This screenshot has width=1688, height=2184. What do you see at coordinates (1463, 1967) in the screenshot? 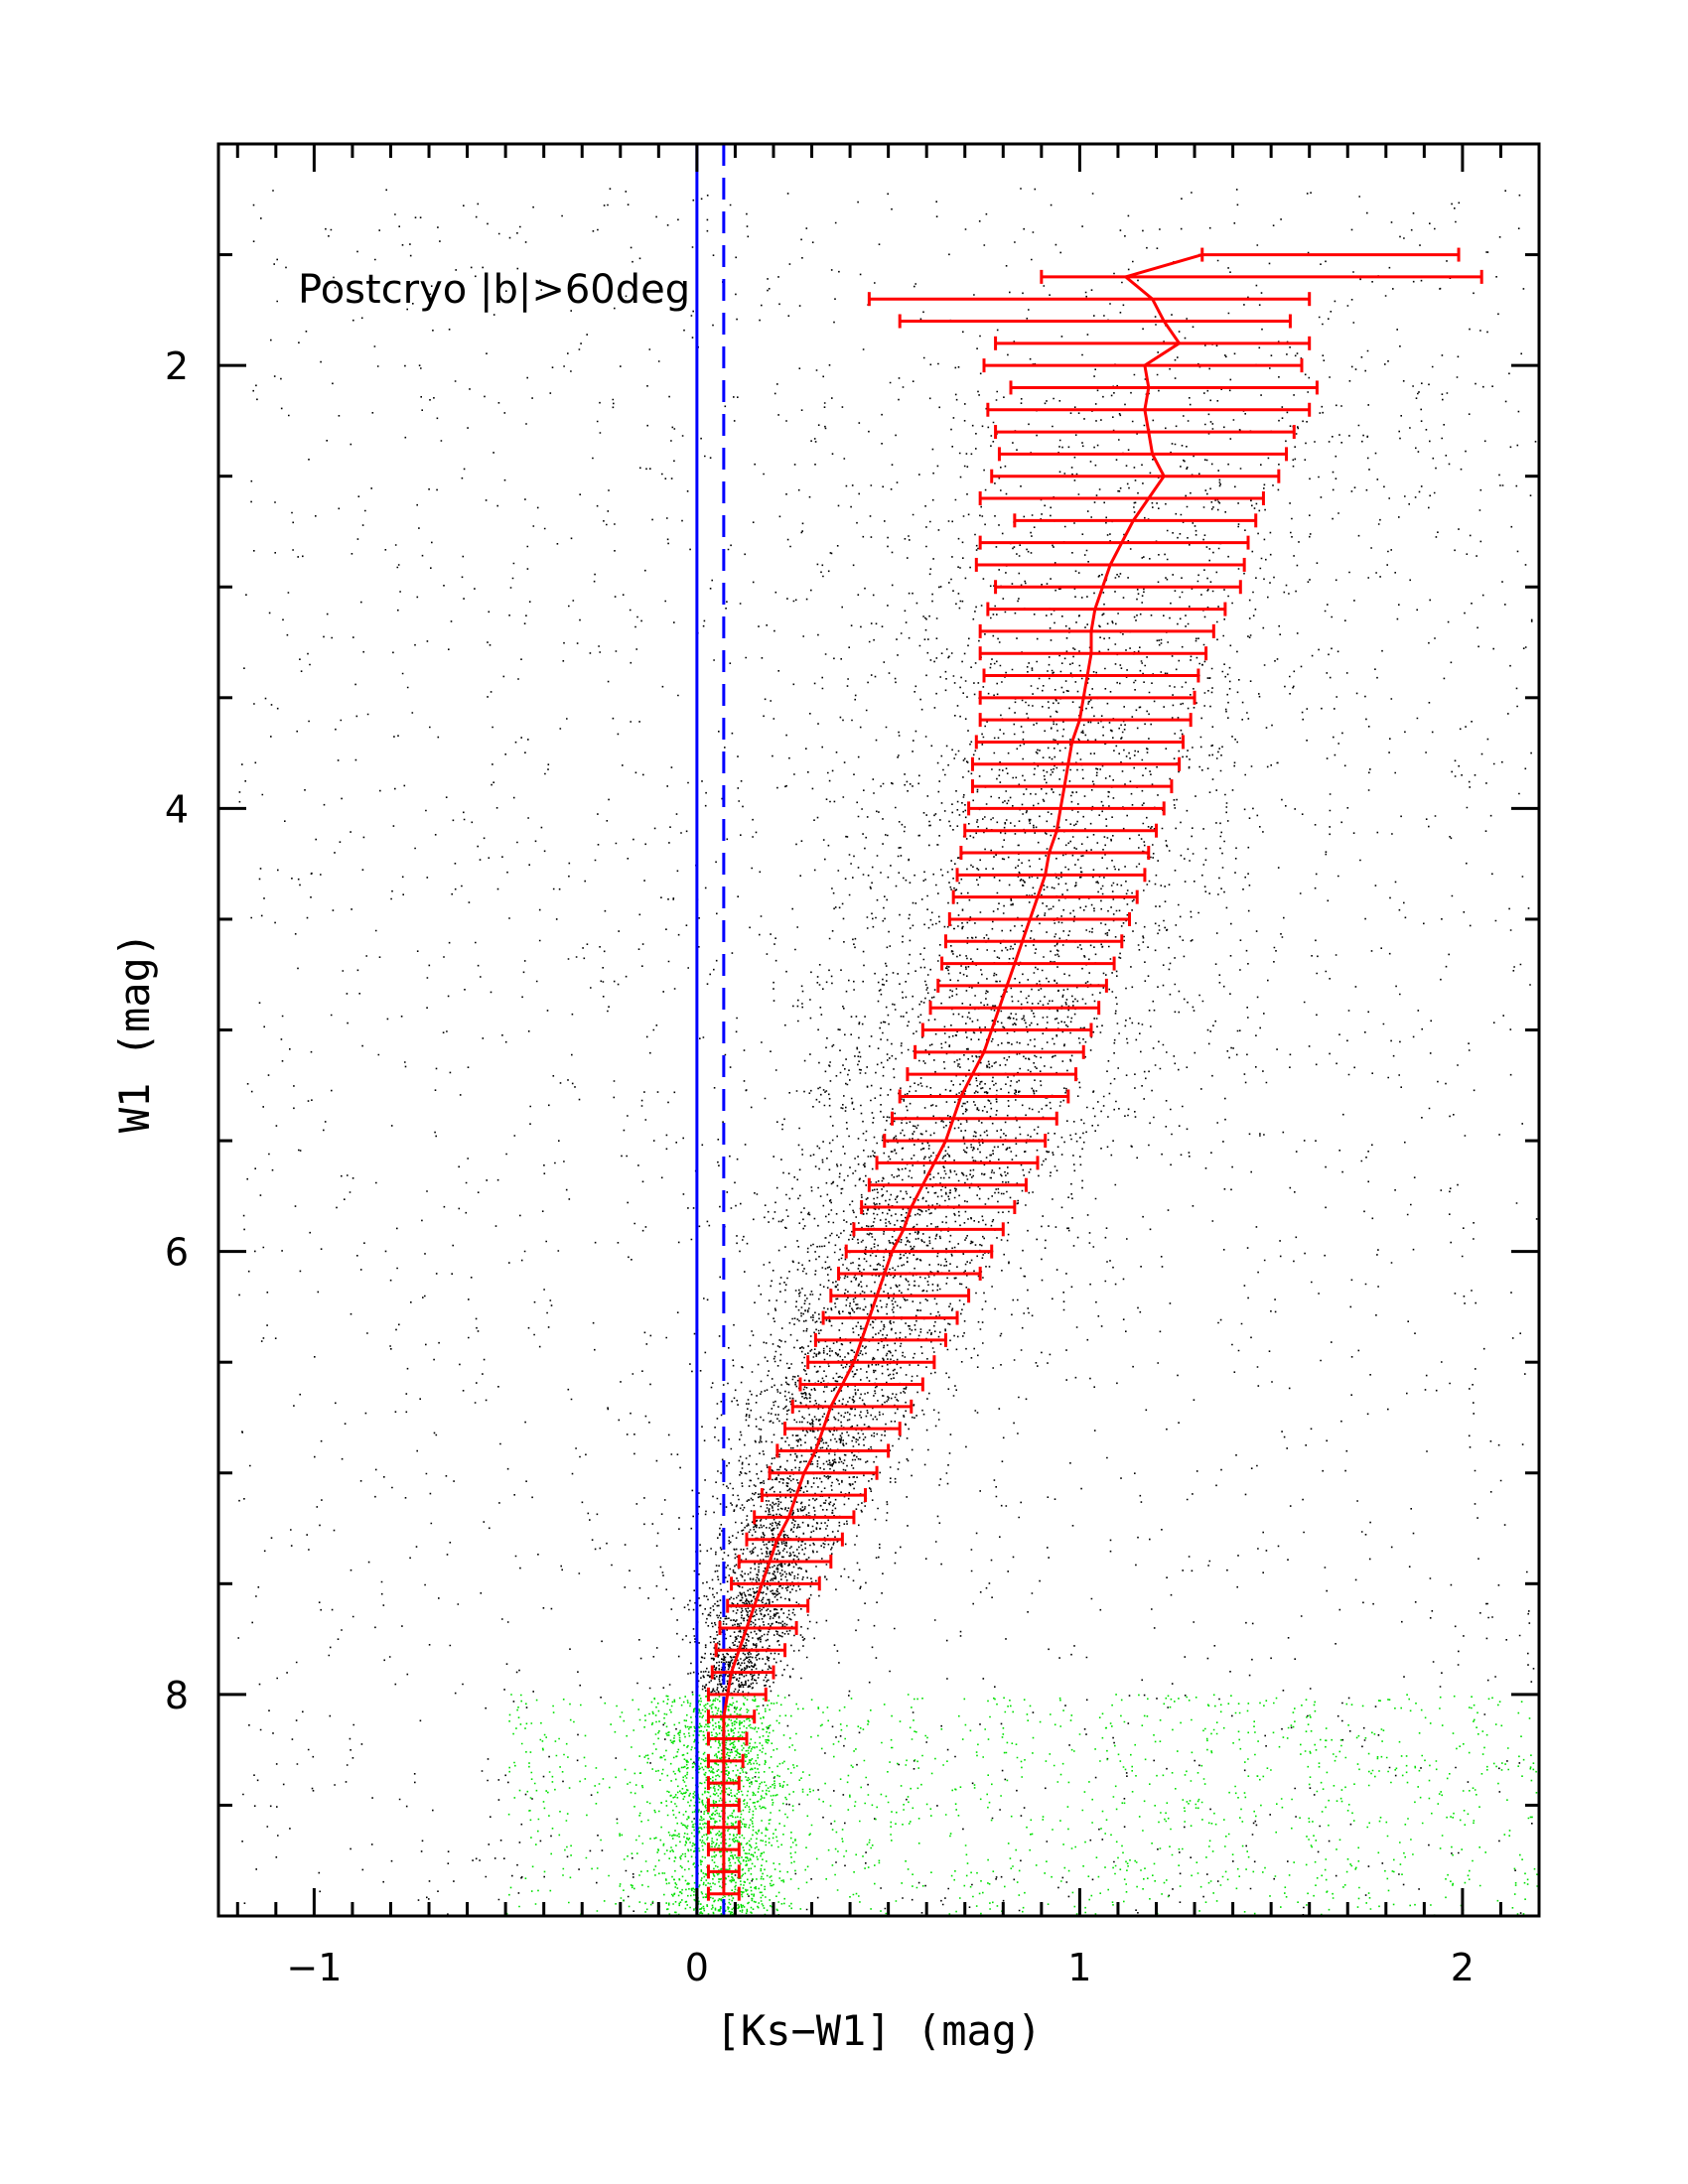
I see `x-tick-label: 2` at bounding box center [1463, 1967].